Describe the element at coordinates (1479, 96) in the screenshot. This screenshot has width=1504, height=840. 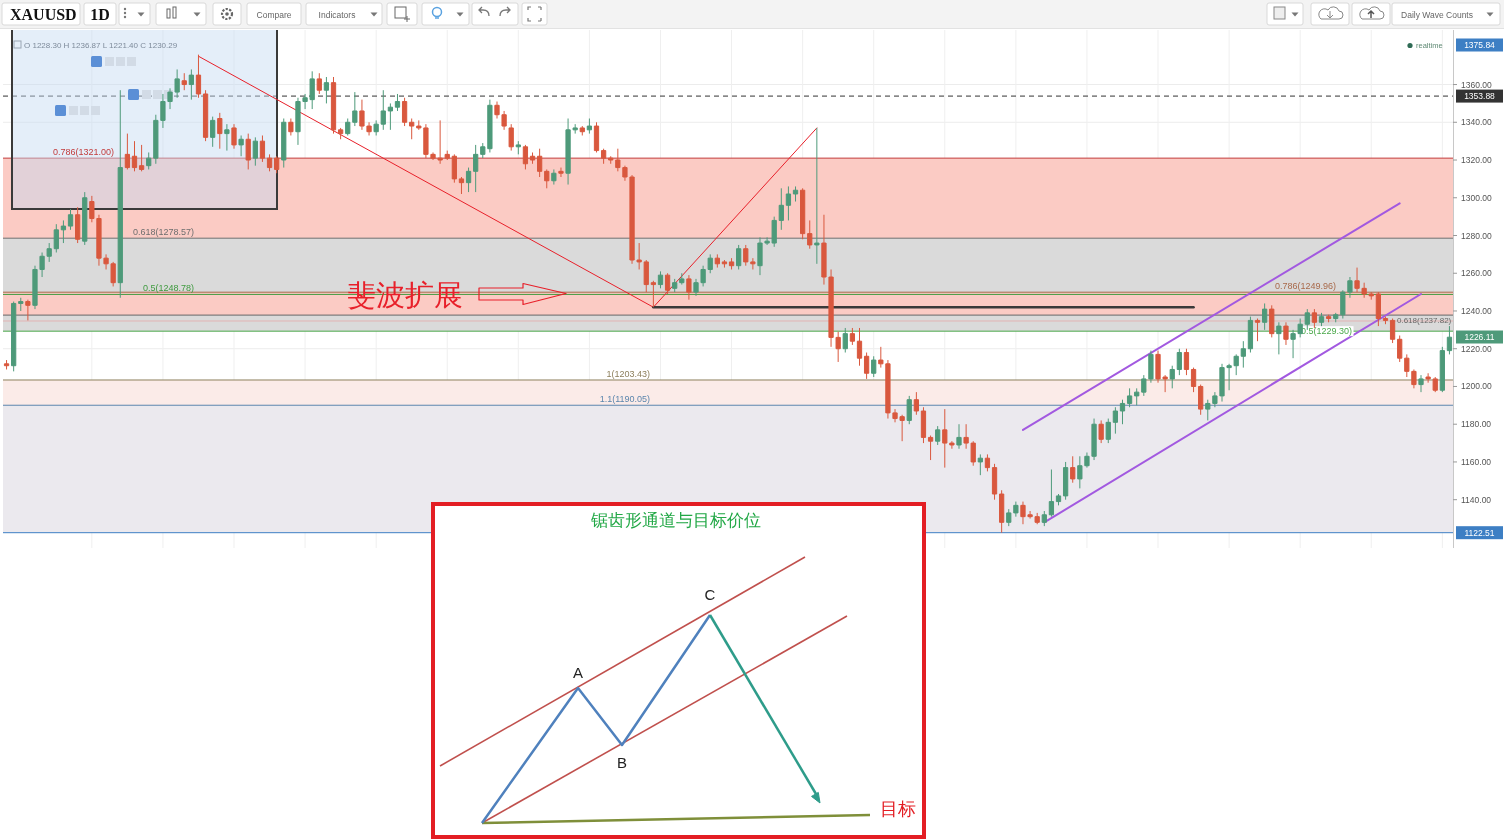
I see `price-label: 1353.88` at that location.